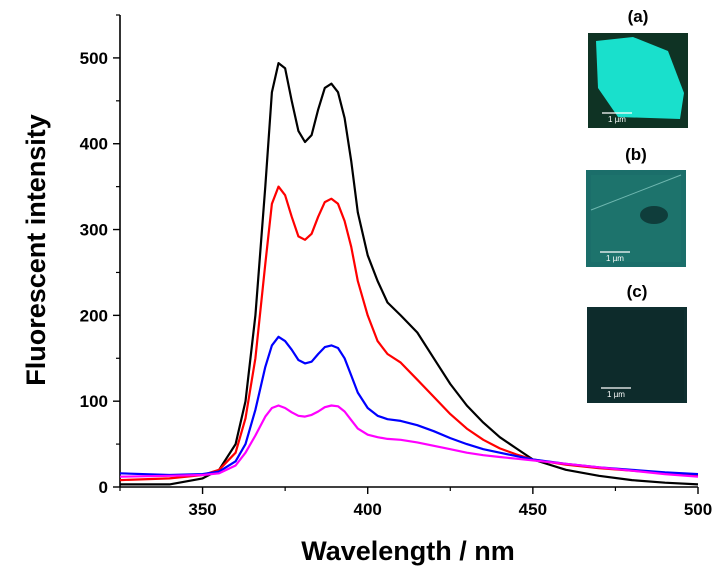 The image size is (724, 572). I want to click on y-tick-label-100: 100, so click(94, 401).